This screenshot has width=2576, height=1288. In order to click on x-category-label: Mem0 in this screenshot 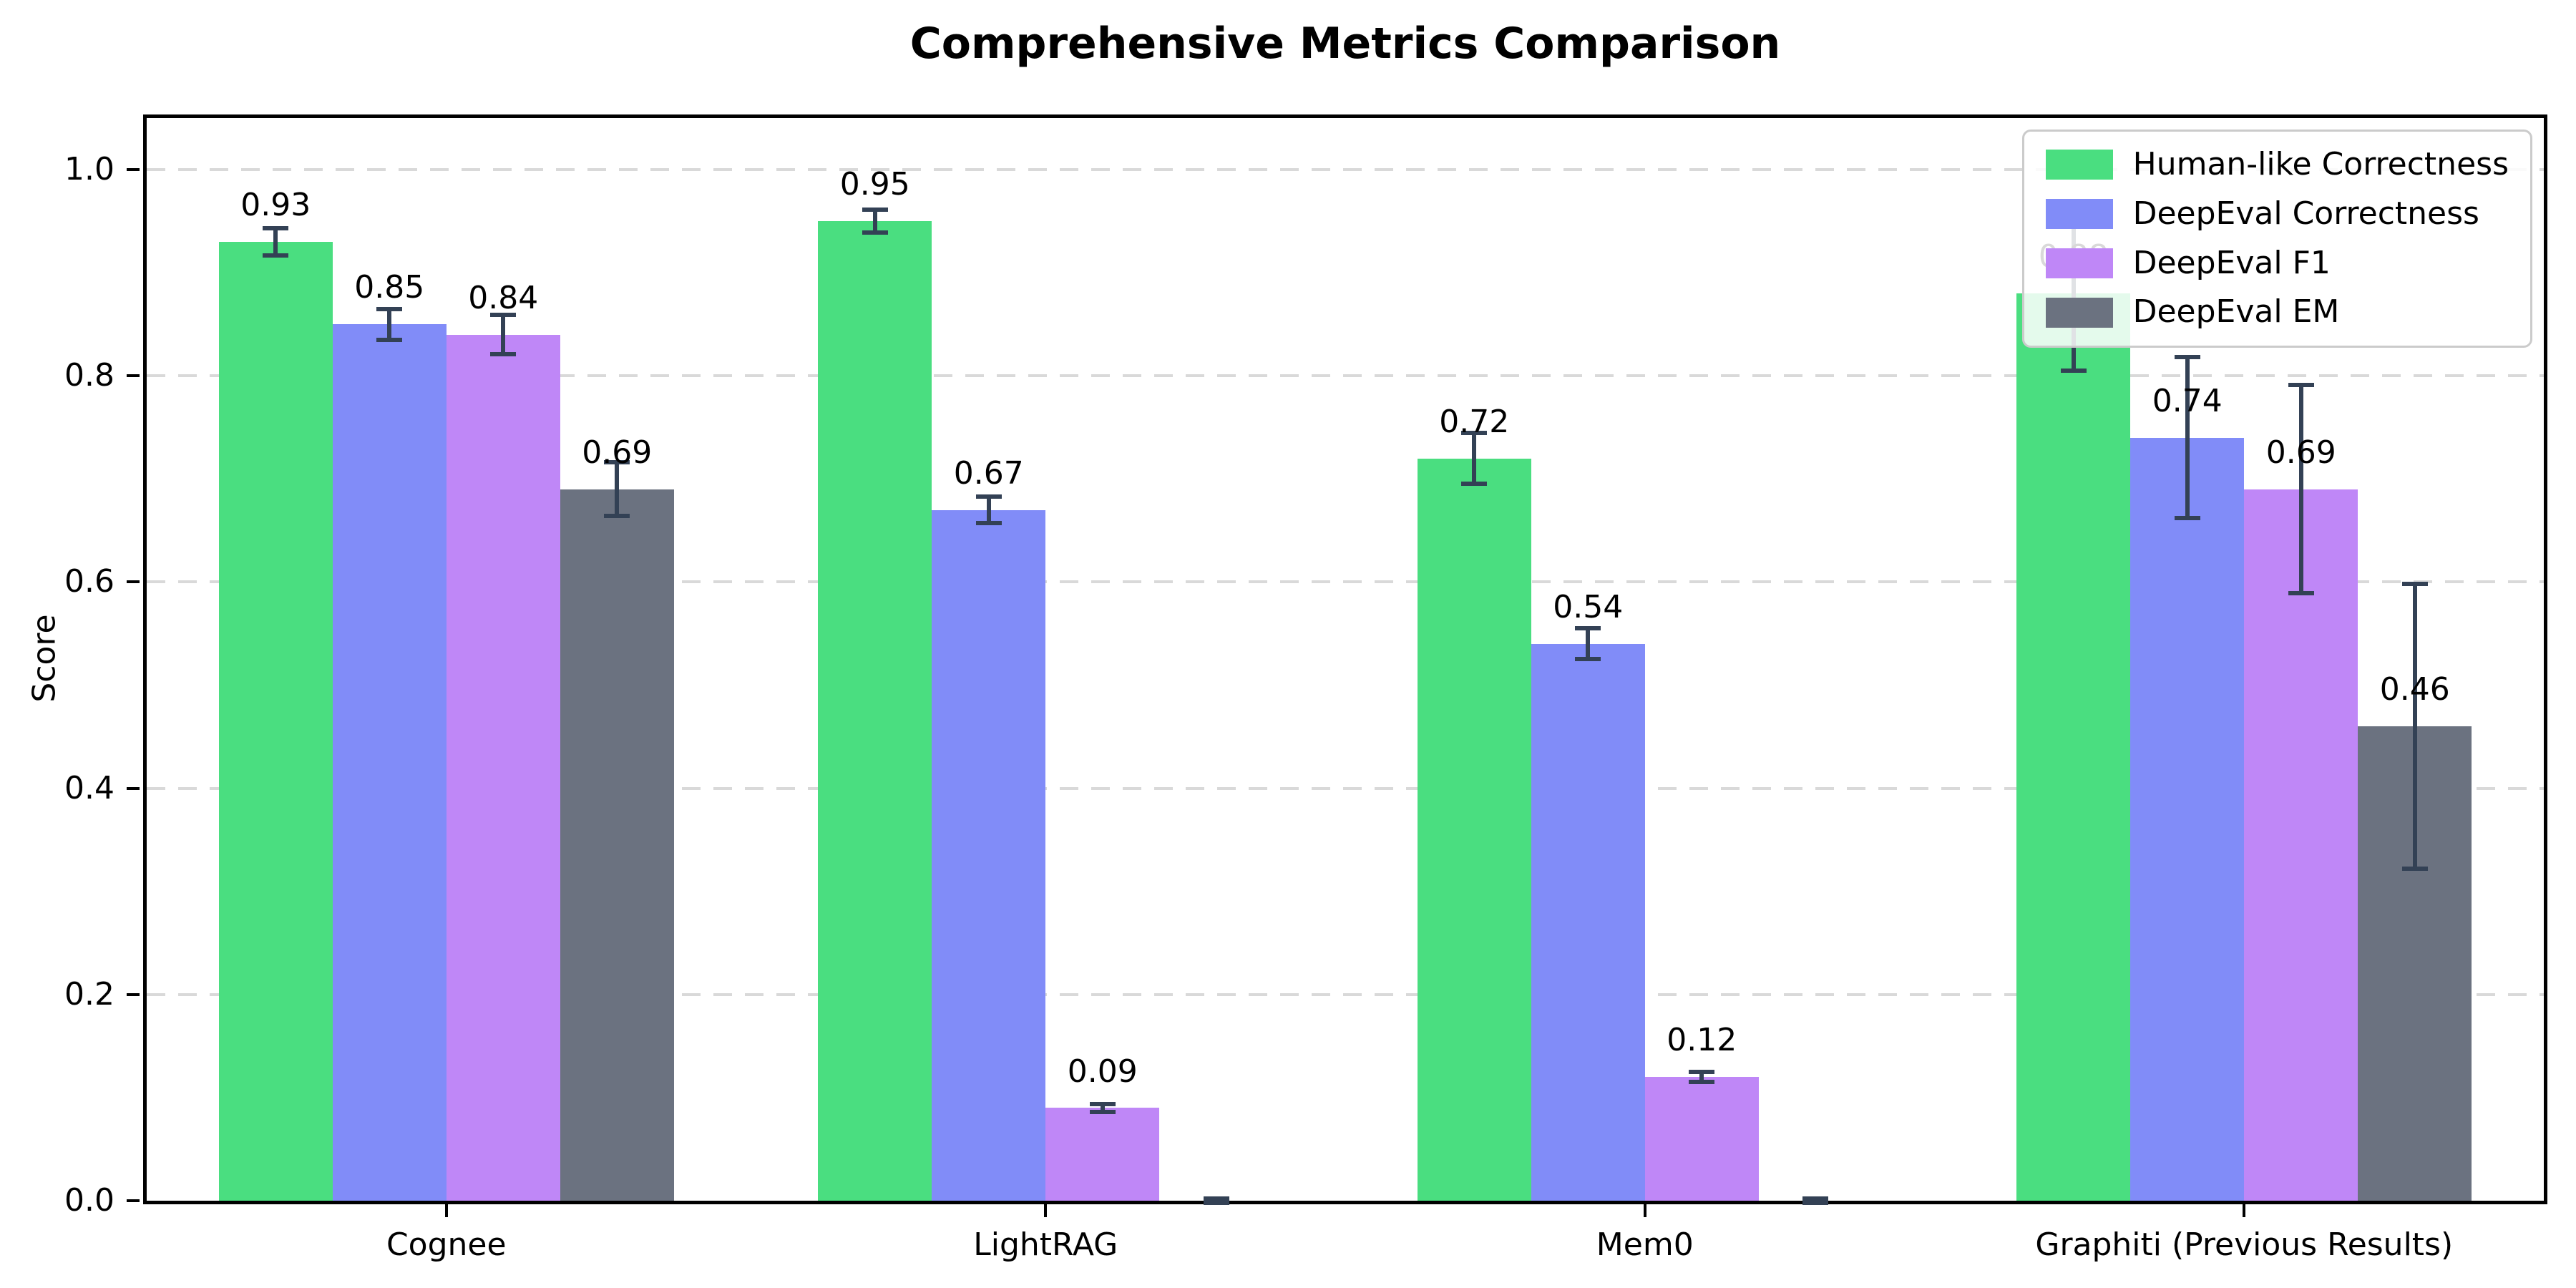, I will do `click(1645, 1244)`.